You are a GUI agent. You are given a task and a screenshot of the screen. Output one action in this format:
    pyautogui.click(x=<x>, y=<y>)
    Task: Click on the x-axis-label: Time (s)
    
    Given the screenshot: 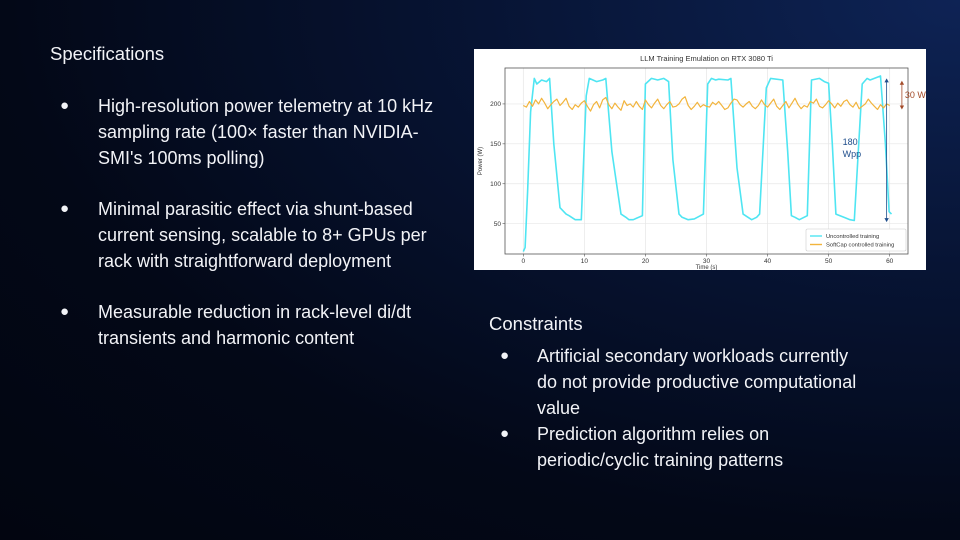 What is the action you would take?
    pyautogui.click(x=707, y=267)
    